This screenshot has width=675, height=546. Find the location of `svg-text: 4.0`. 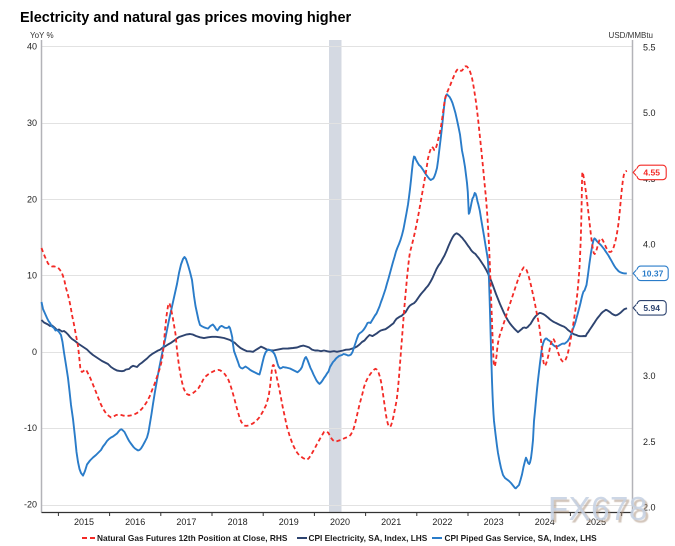

svg-text: 4.0 is located at coordinates (649, 245).